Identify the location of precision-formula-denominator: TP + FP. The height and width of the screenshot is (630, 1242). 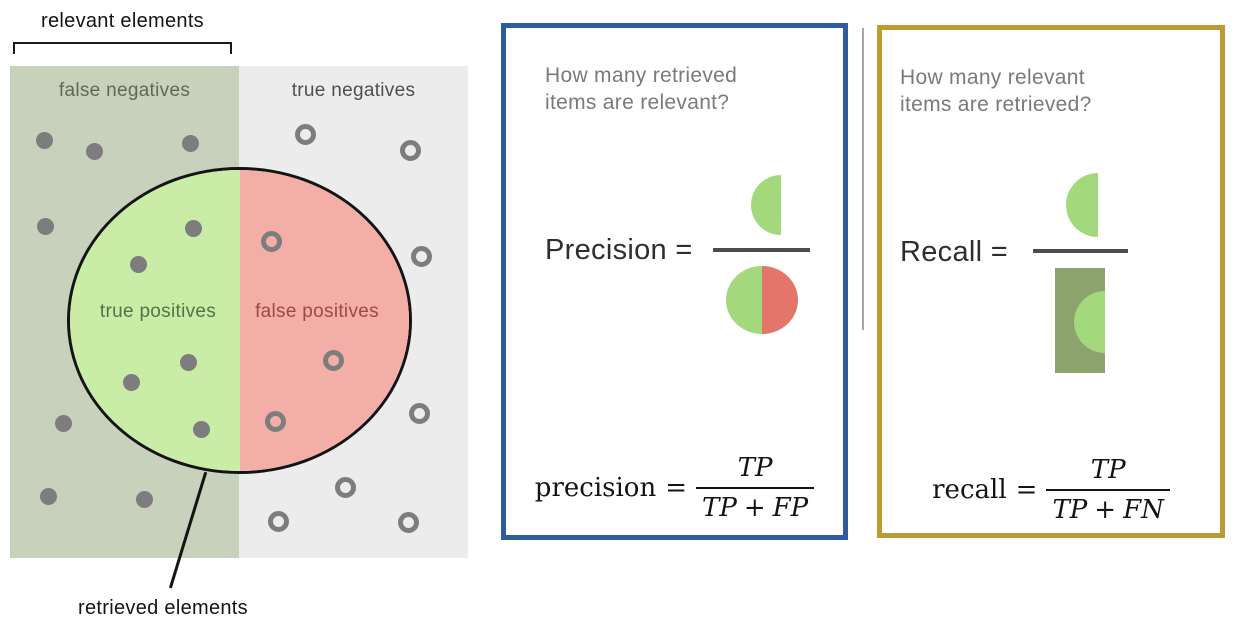
(755, 505).